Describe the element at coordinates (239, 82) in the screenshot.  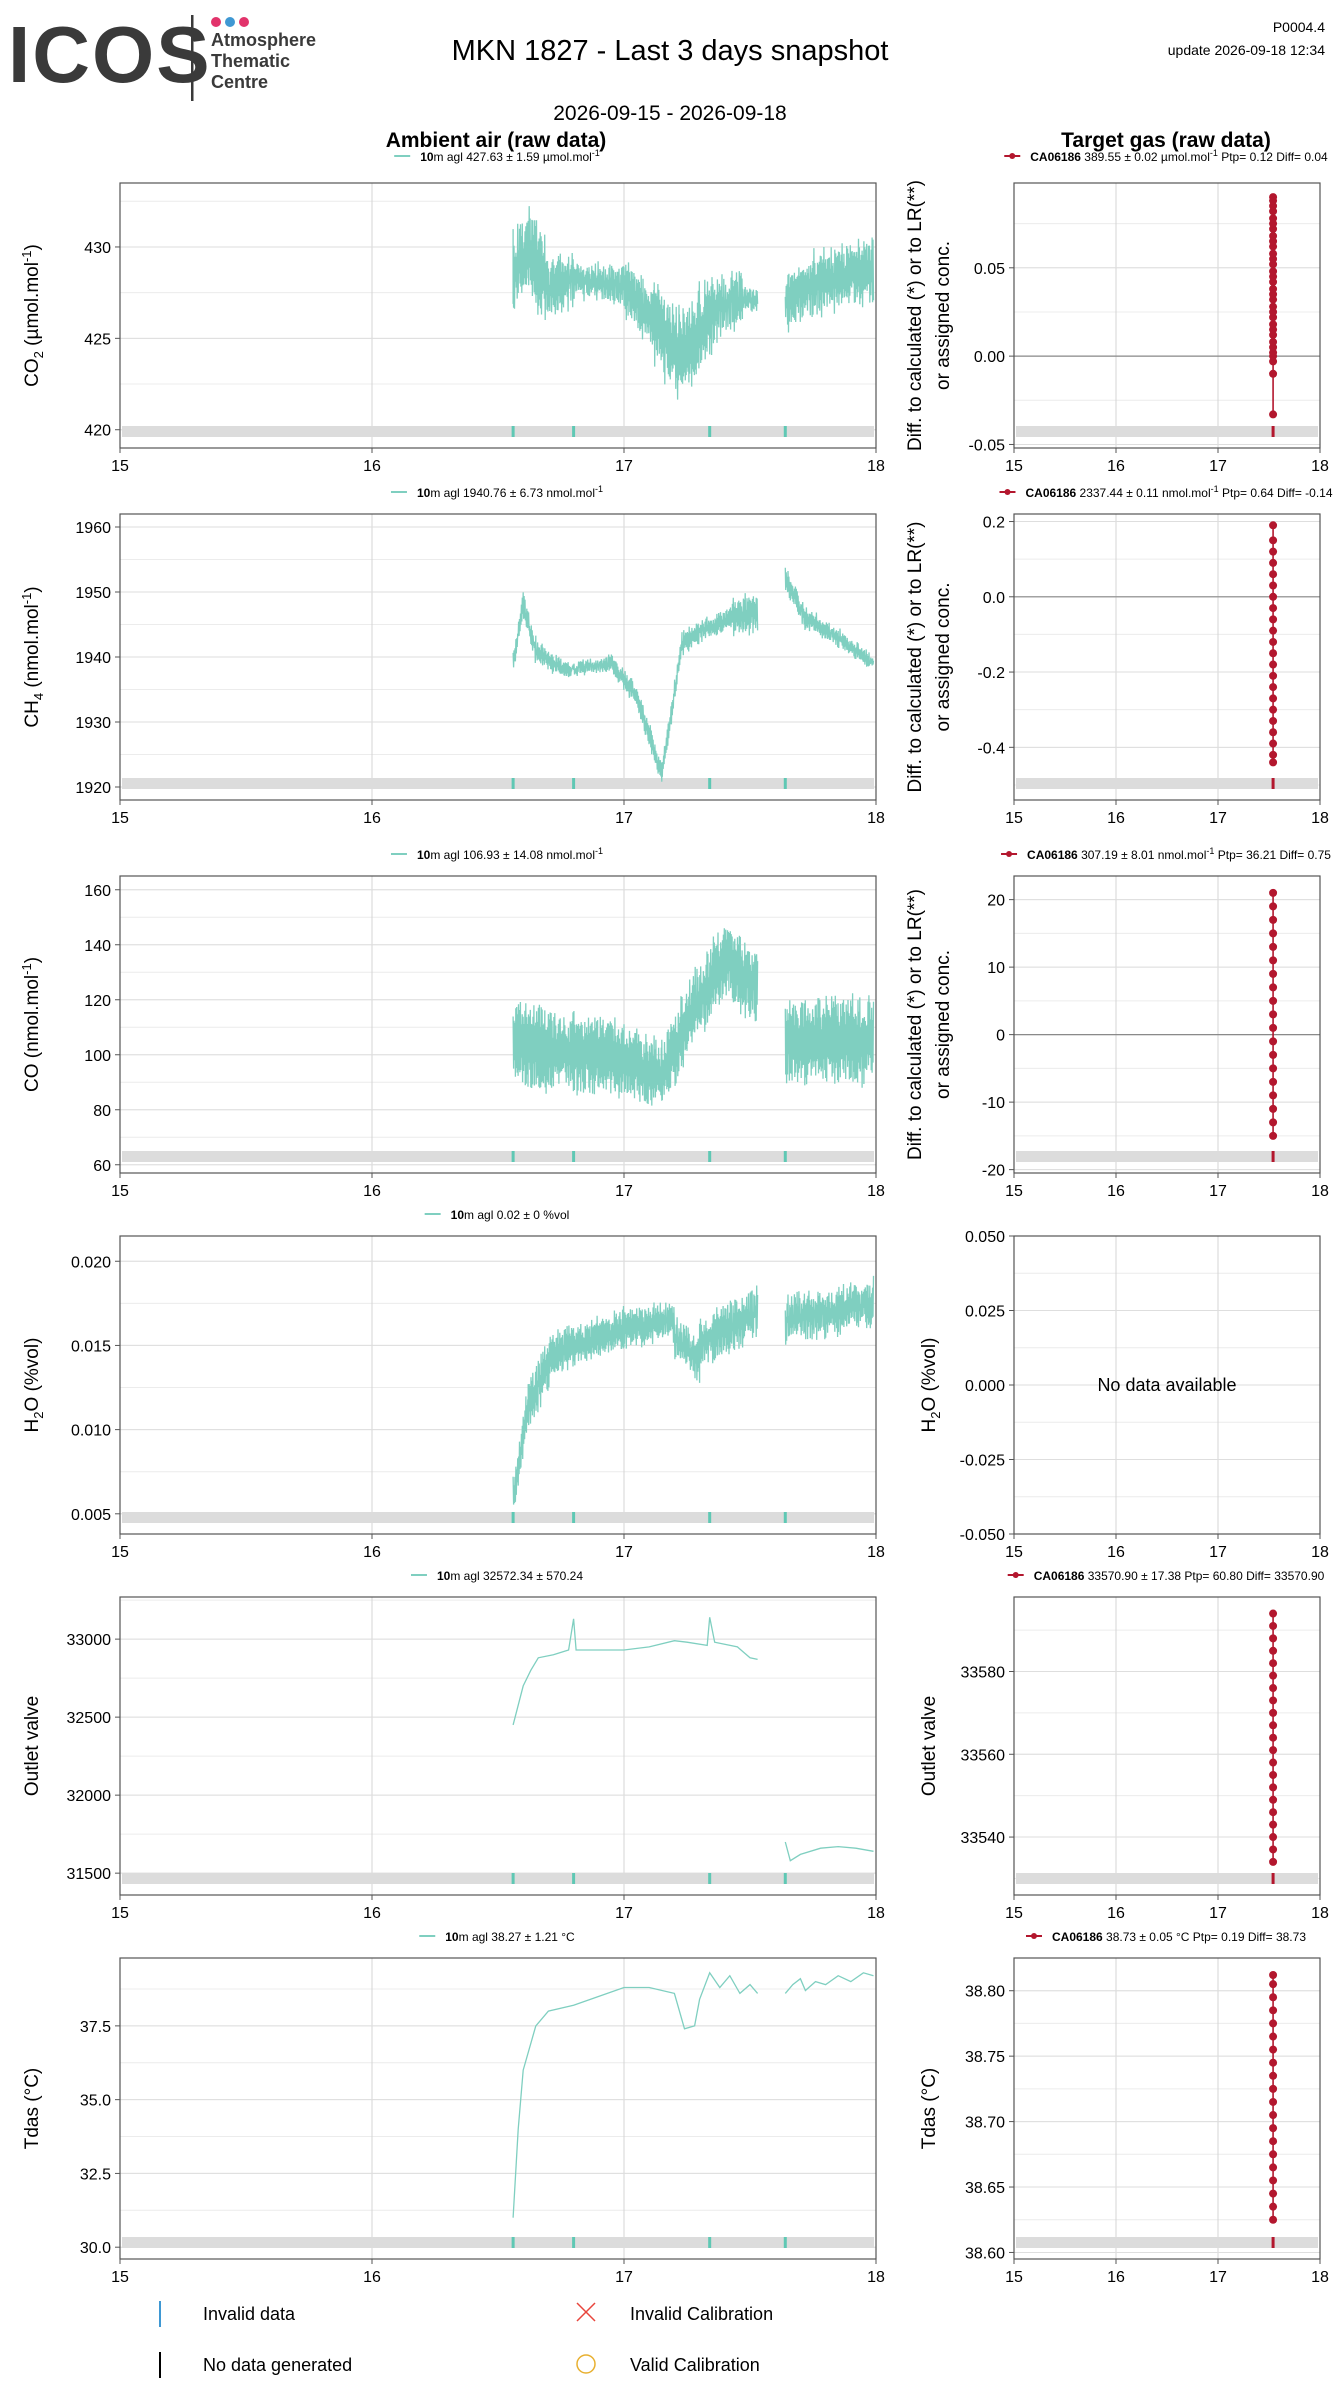
I see `logo-subtitle-3: Centre` at that location.